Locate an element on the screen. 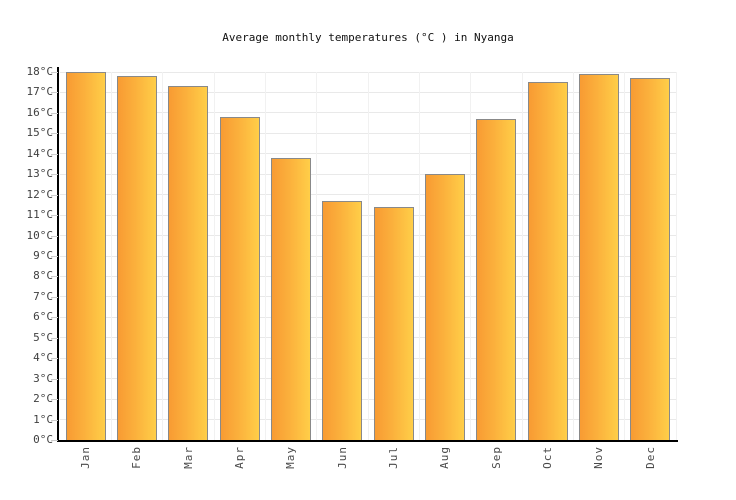  x-axis-line is located at coordinates (367, 441).